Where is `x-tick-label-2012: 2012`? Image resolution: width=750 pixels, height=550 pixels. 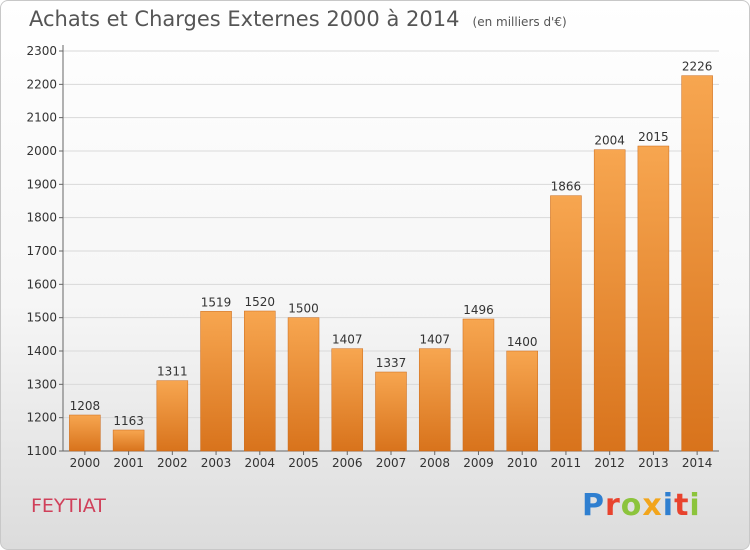 x-tick-label-2012: 2012 is located at coordinates (609, 463).